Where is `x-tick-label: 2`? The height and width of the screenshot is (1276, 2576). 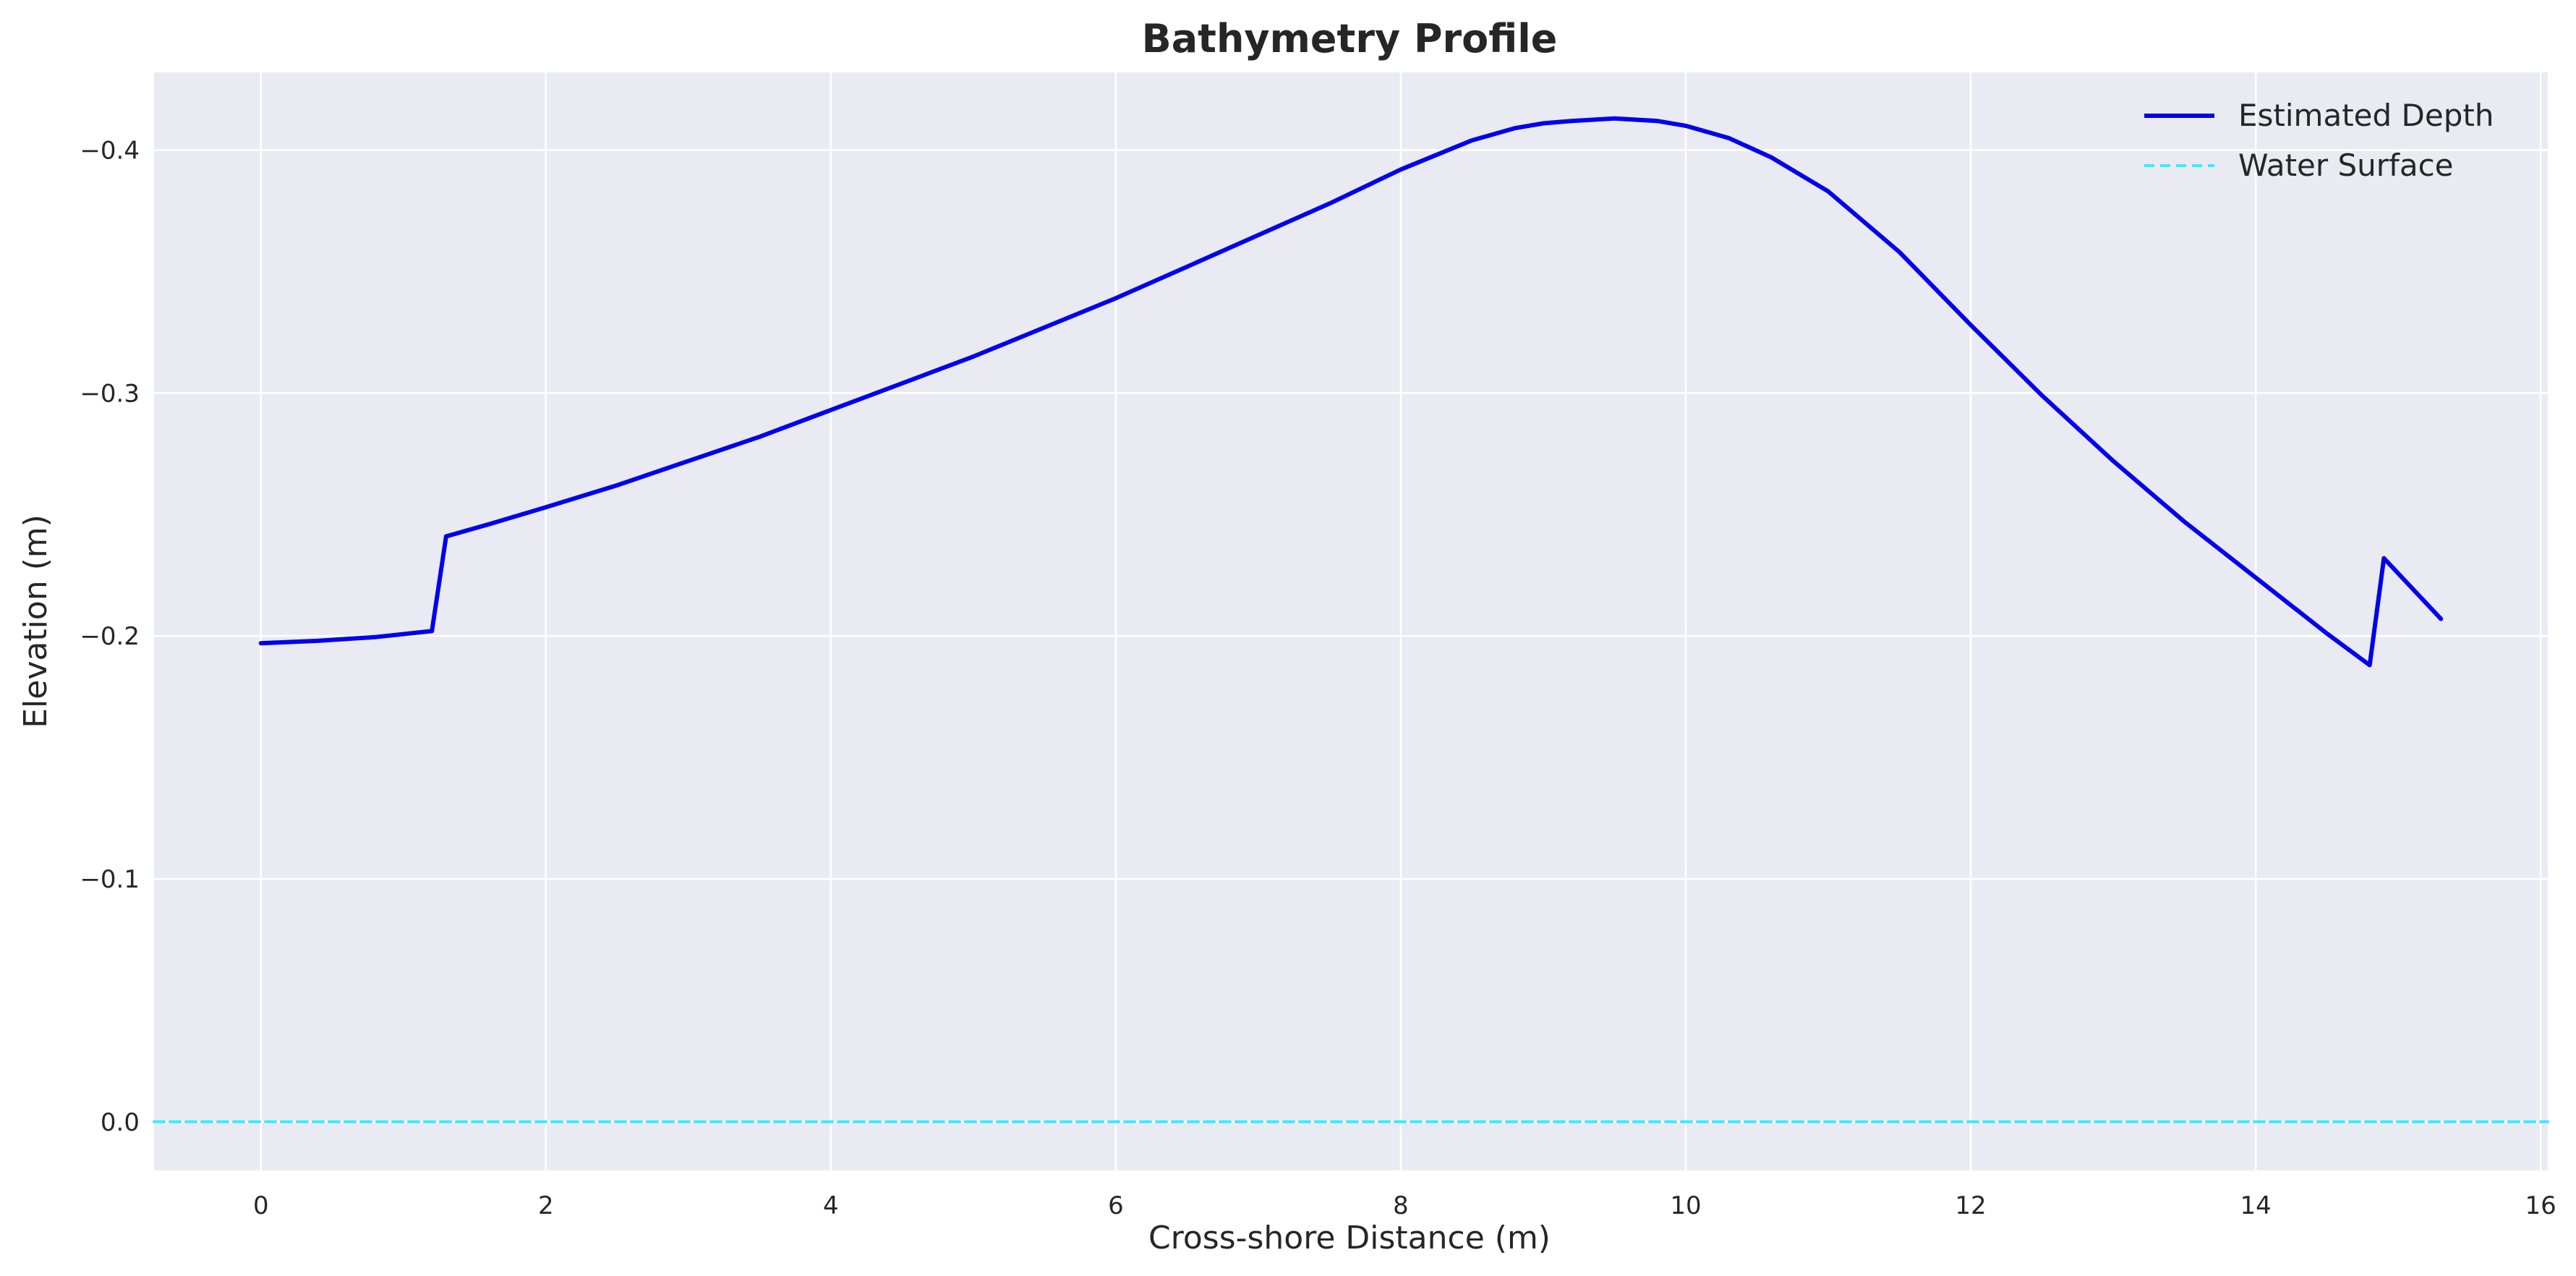
x-tick-label: 2 is located at coordinates (546, 1205).